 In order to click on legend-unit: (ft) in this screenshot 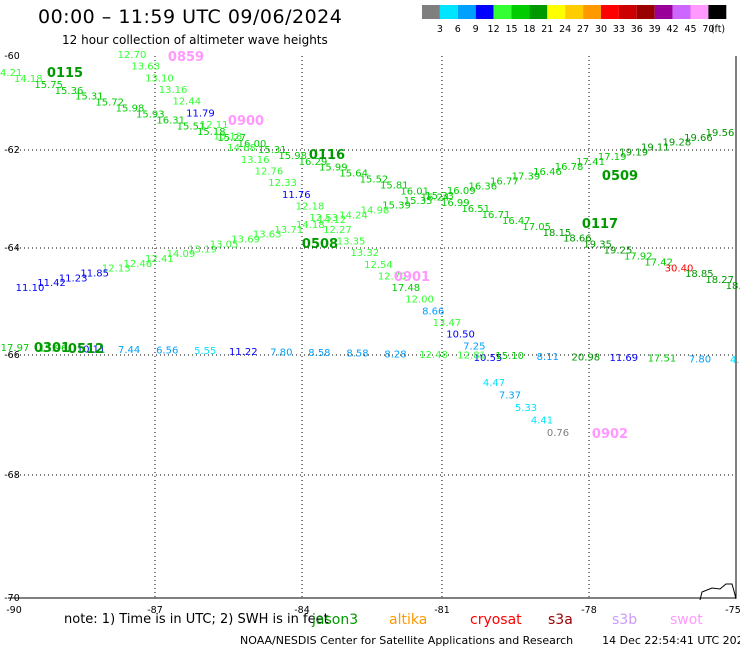, I will do `click(718, 29)`.